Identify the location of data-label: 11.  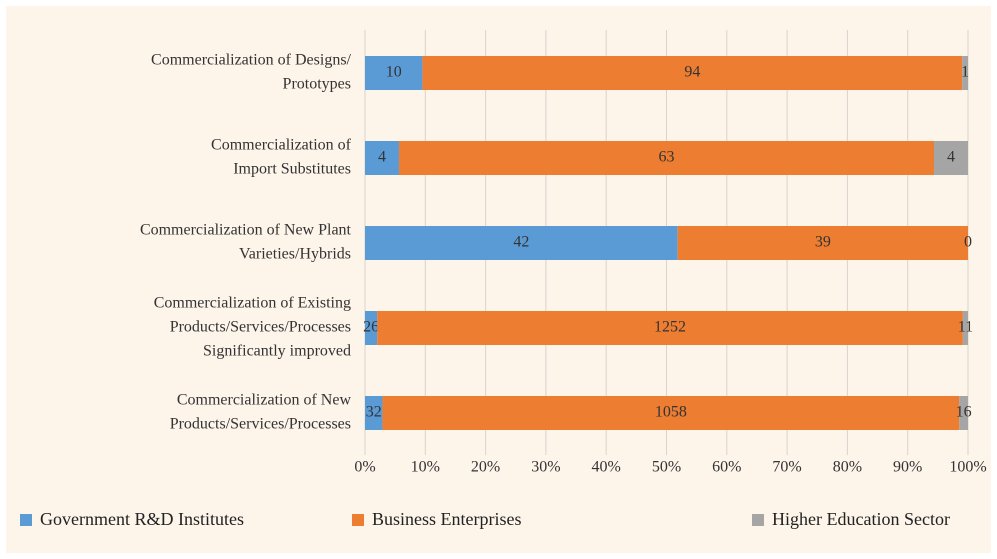
(965, 327).